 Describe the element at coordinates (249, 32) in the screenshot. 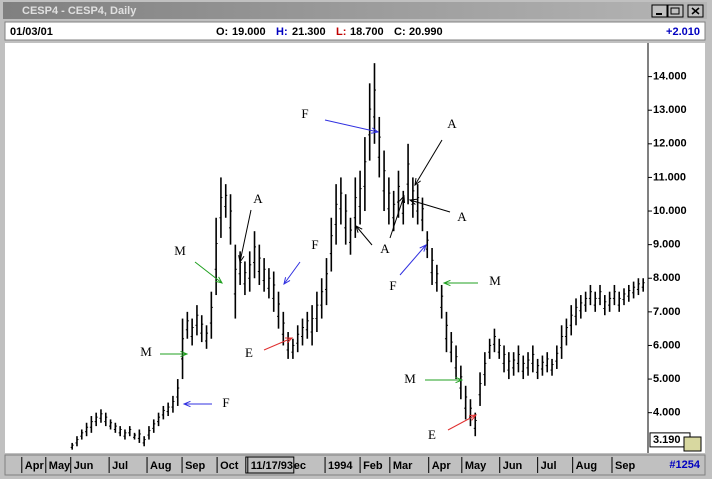

I see `info-open: 19.000` at that location.